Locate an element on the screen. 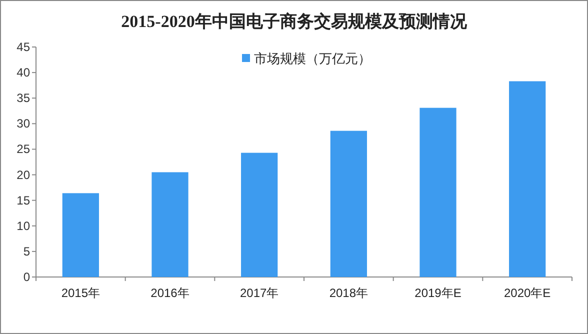 This screenshot has height=334, width=588. y-tick-label: 35 is located at coordinates (23, 98).